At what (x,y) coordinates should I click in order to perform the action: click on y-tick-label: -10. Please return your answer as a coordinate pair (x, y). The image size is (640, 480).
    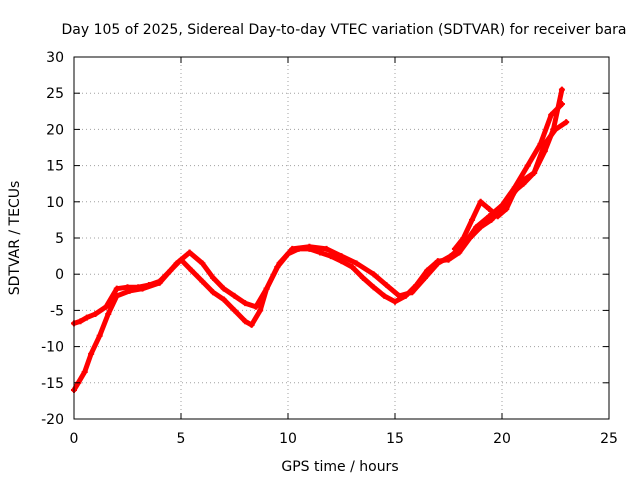
    Looking at the image, I should click on (52, 348).